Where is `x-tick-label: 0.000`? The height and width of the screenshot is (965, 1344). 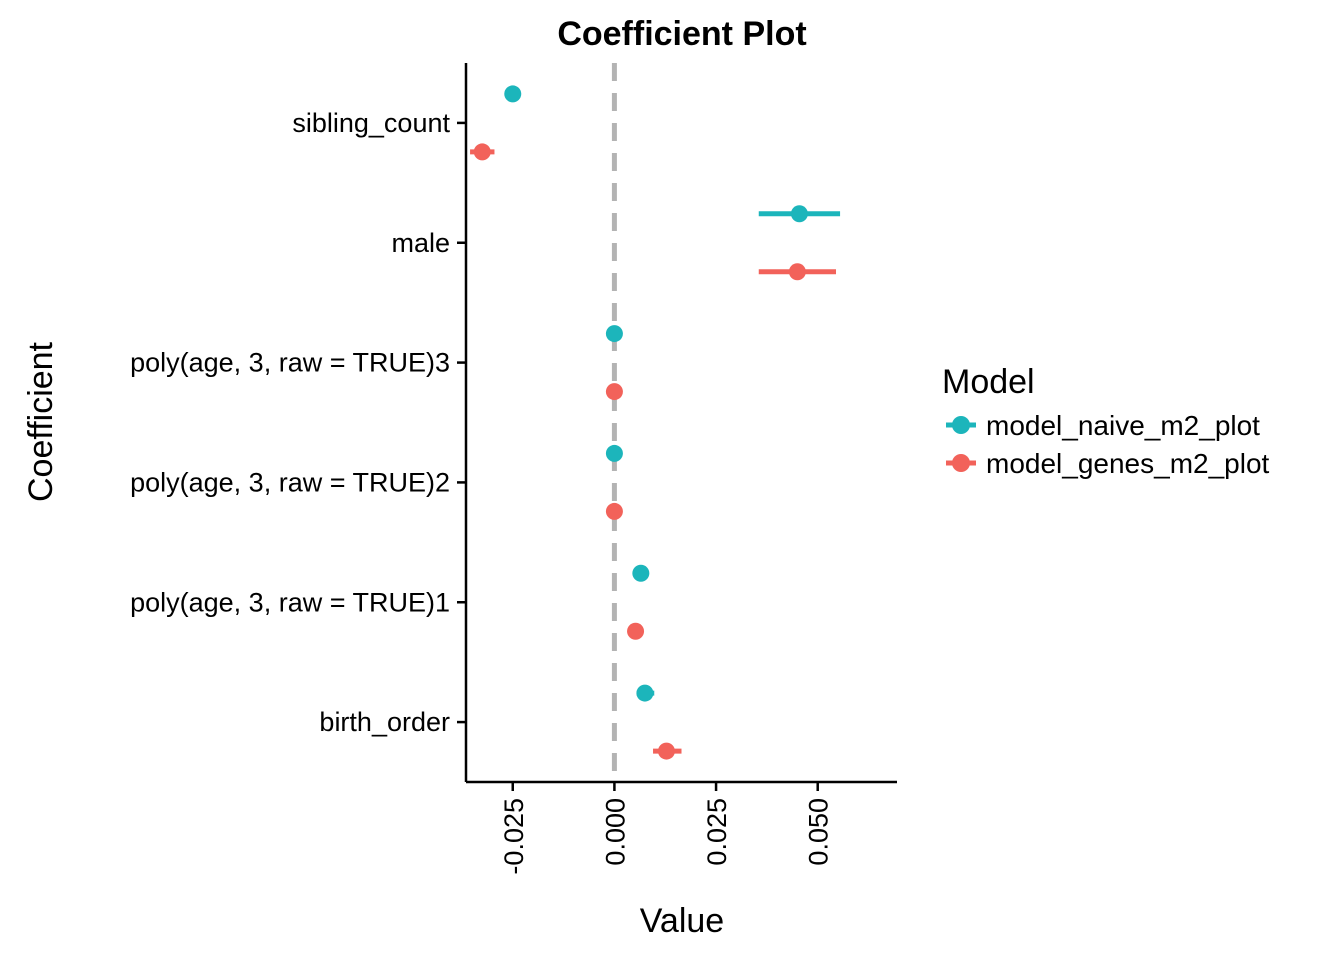
x-tick-label: 0.000 is located at coordinates (615, 832).